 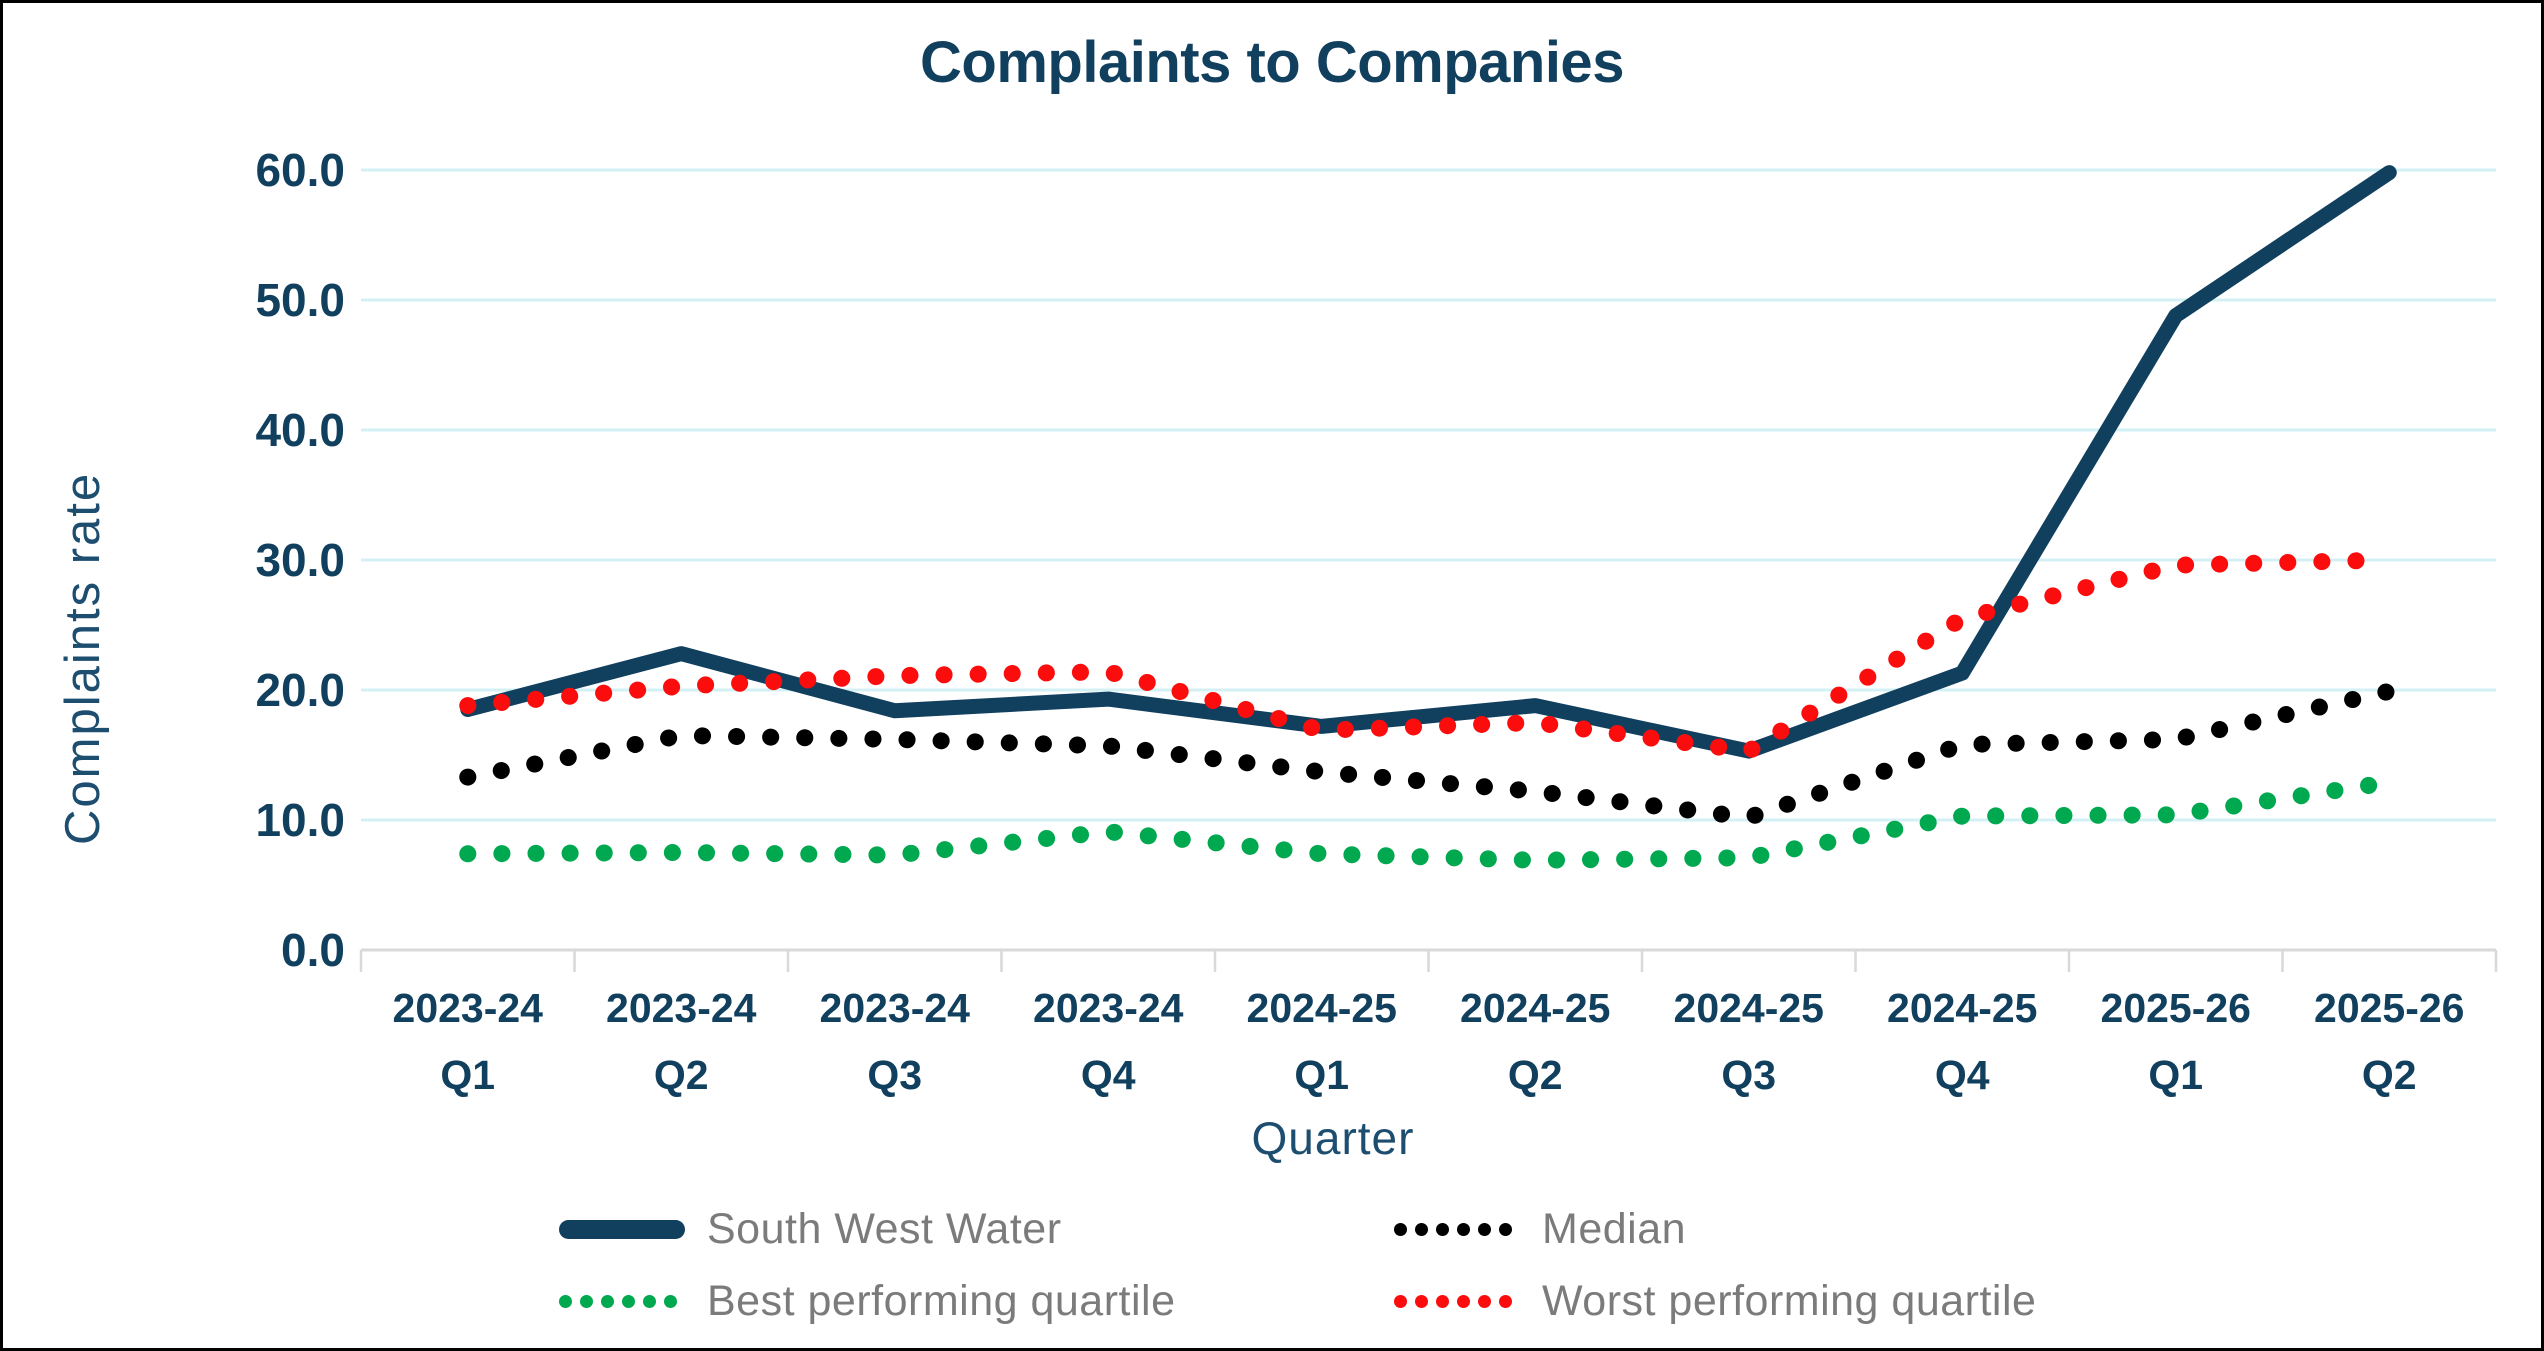 I want to click on x-tick-label-2024-25-Q1: 2024-25 Q1, so click(x=1322, y=1042).